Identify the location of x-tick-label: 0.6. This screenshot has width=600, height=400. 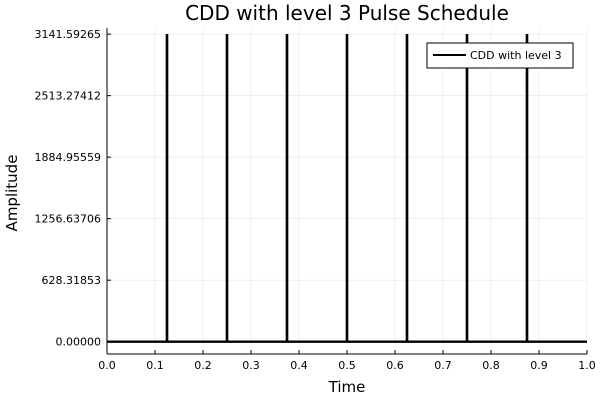
(395, 365).